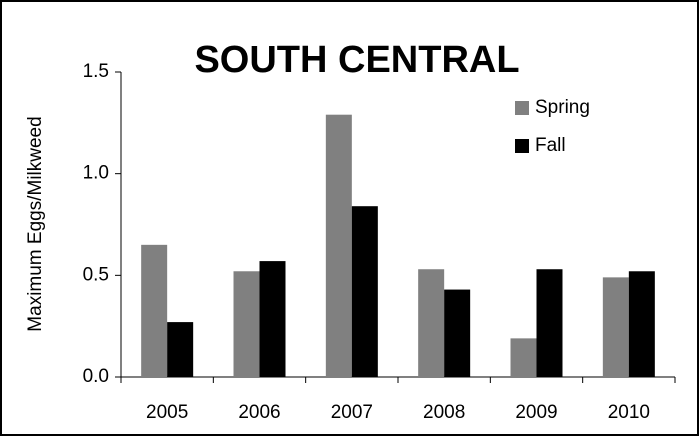 The height and width of the screenshot is (436, 699). What do you see at coordinates (96, 173) in the screenshot?
I see `y-tick-label: 1.0` at bounding box center [96, 173].